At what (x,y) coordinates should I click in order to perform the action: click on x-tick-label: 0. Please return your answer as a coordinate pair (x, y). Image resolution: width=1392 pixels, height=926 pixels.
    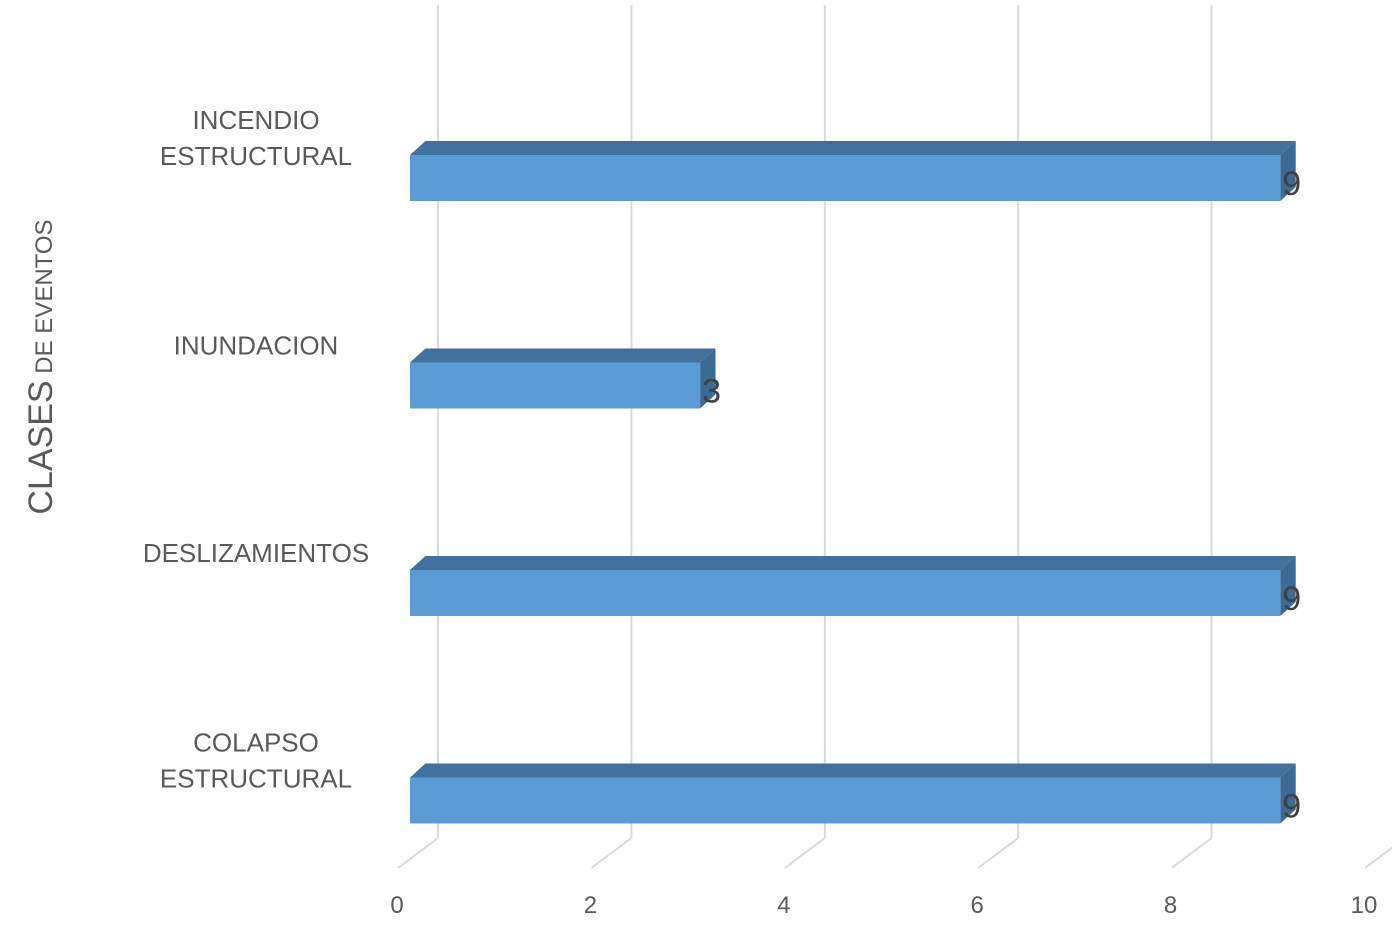
    Looking at the image, I should click on (396, 905).